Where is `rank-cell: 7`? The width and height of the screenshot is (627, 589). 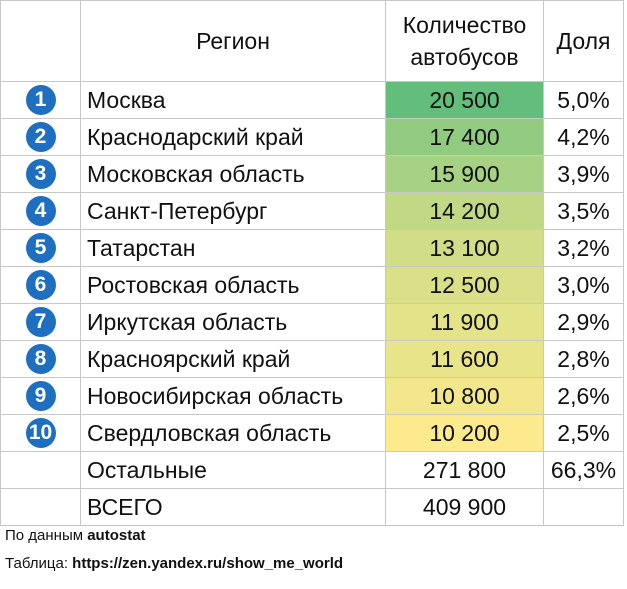
rank-cell: 7 is located at coordinates (40, 322).